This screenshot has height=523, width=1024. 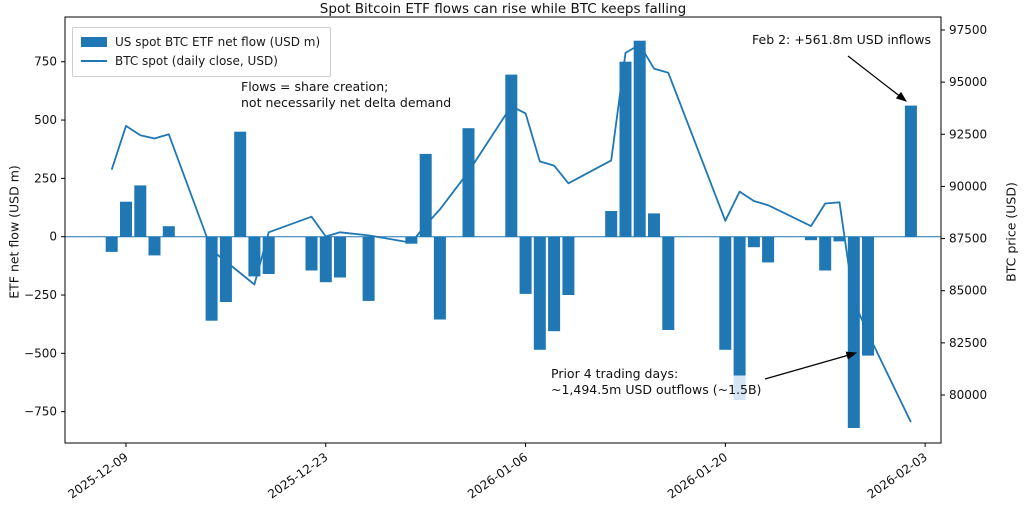 What do you see at coordinates (968, 343) in the screenshot?
I see `right-tick-label: 82500` at bounding box center [968, 343].